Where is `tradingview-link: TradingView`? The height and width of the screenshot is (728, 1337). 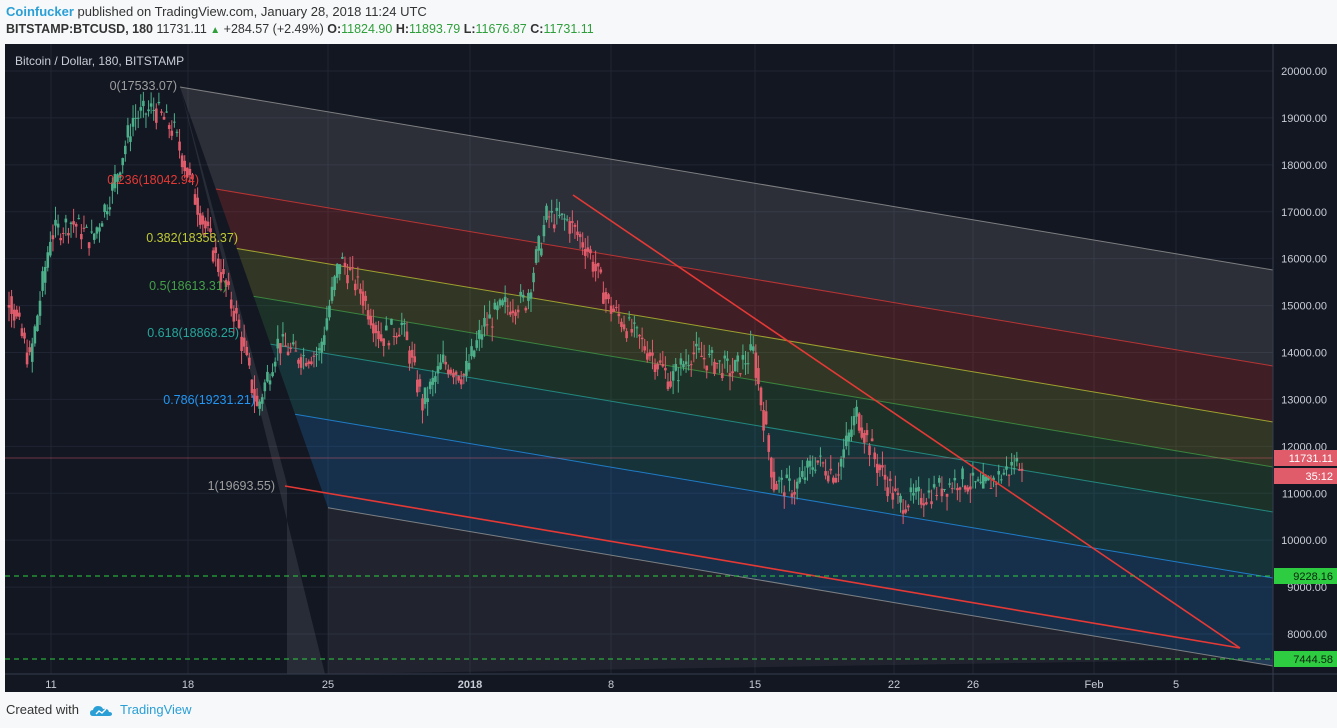 tradingview-link: TradingView is located at coordinates (156, 709).